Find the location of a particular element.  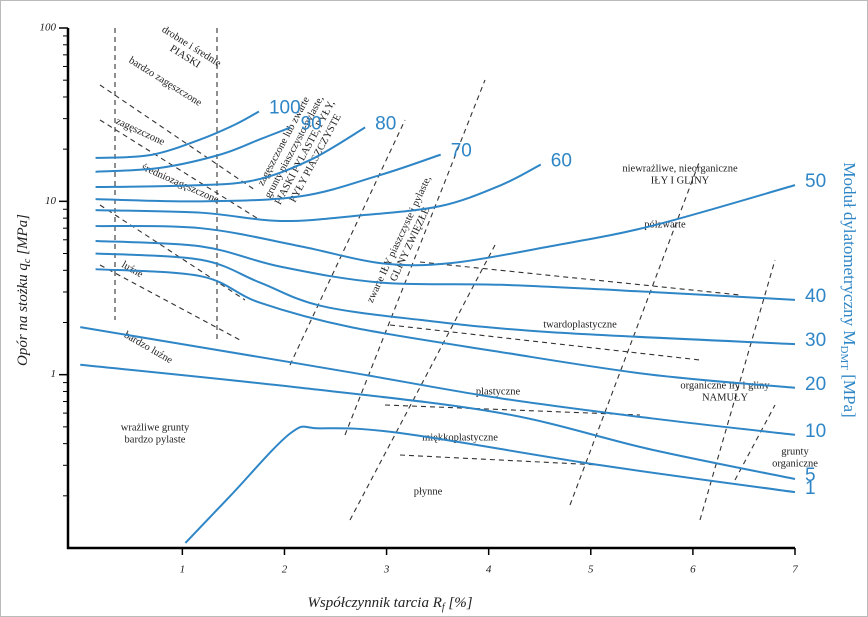

x-tick-label: 6 is located at coordinates (693, 570).